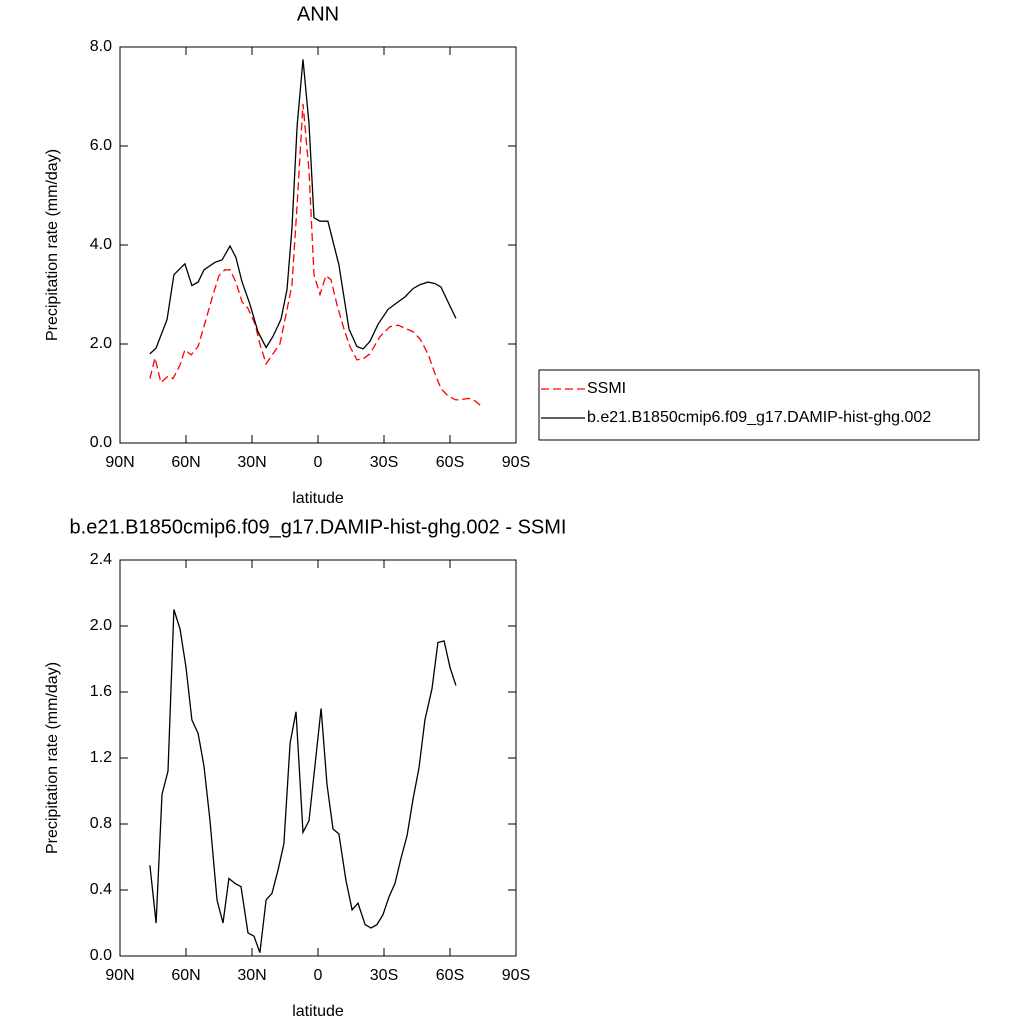 The image size is (1024, 1024). Describe the element at coordinates (318, 14) in the screenshot. I see `chart-title: ANN` at that location.